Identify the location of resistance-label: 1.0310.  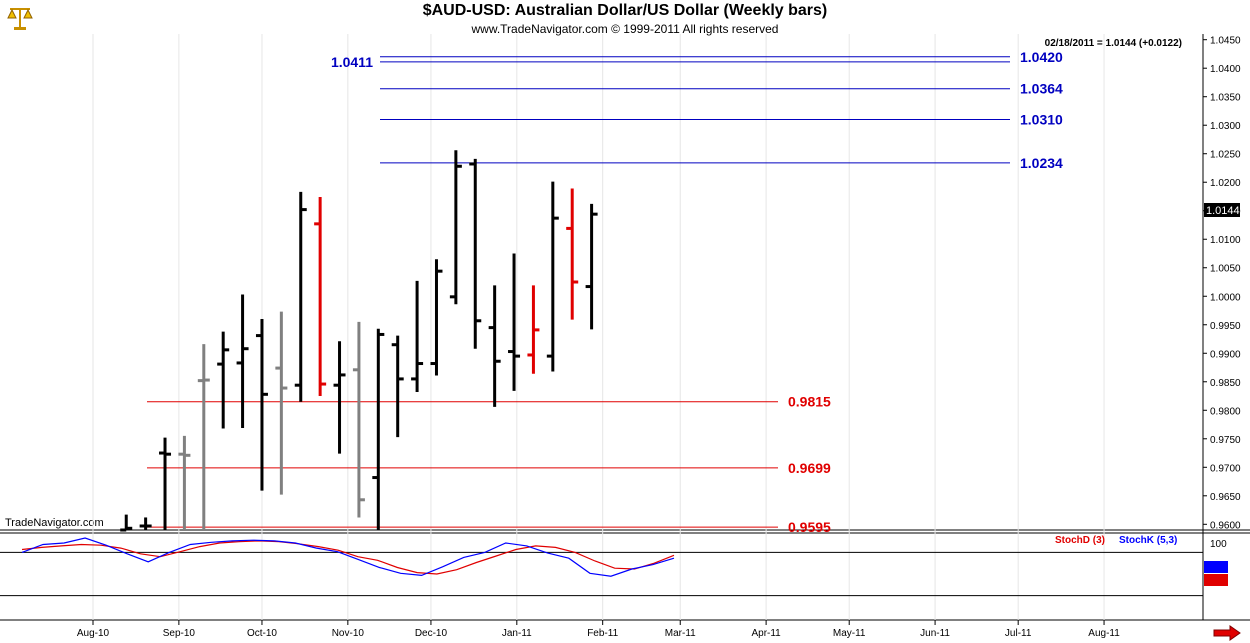
(1041, 120).